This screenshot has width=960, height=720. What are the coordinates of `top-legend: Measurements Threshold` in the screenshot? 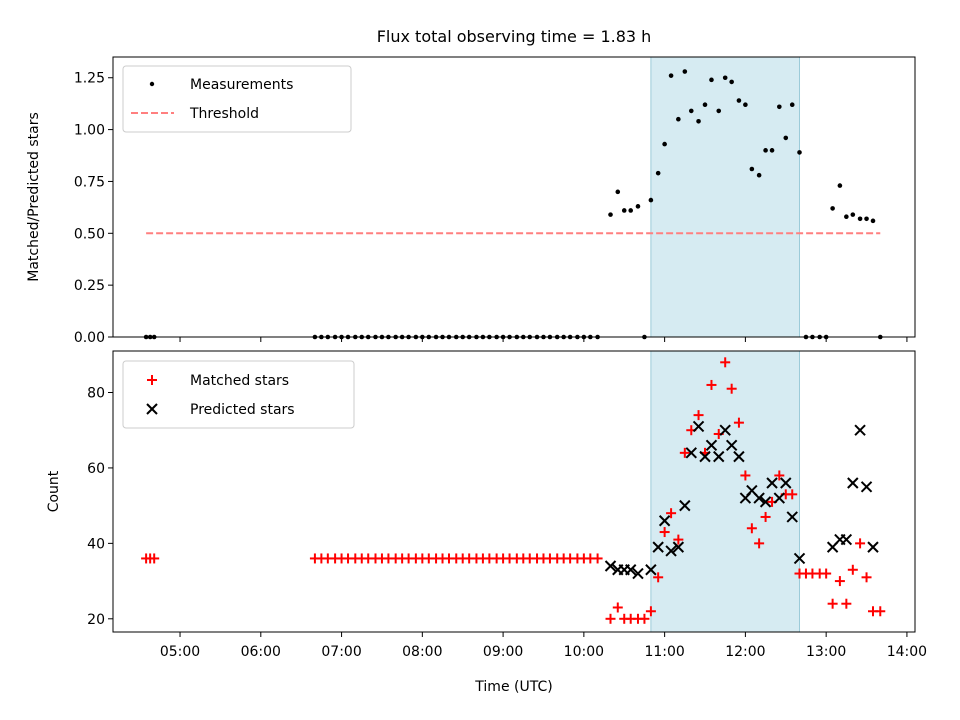 It's located at (237, 99).